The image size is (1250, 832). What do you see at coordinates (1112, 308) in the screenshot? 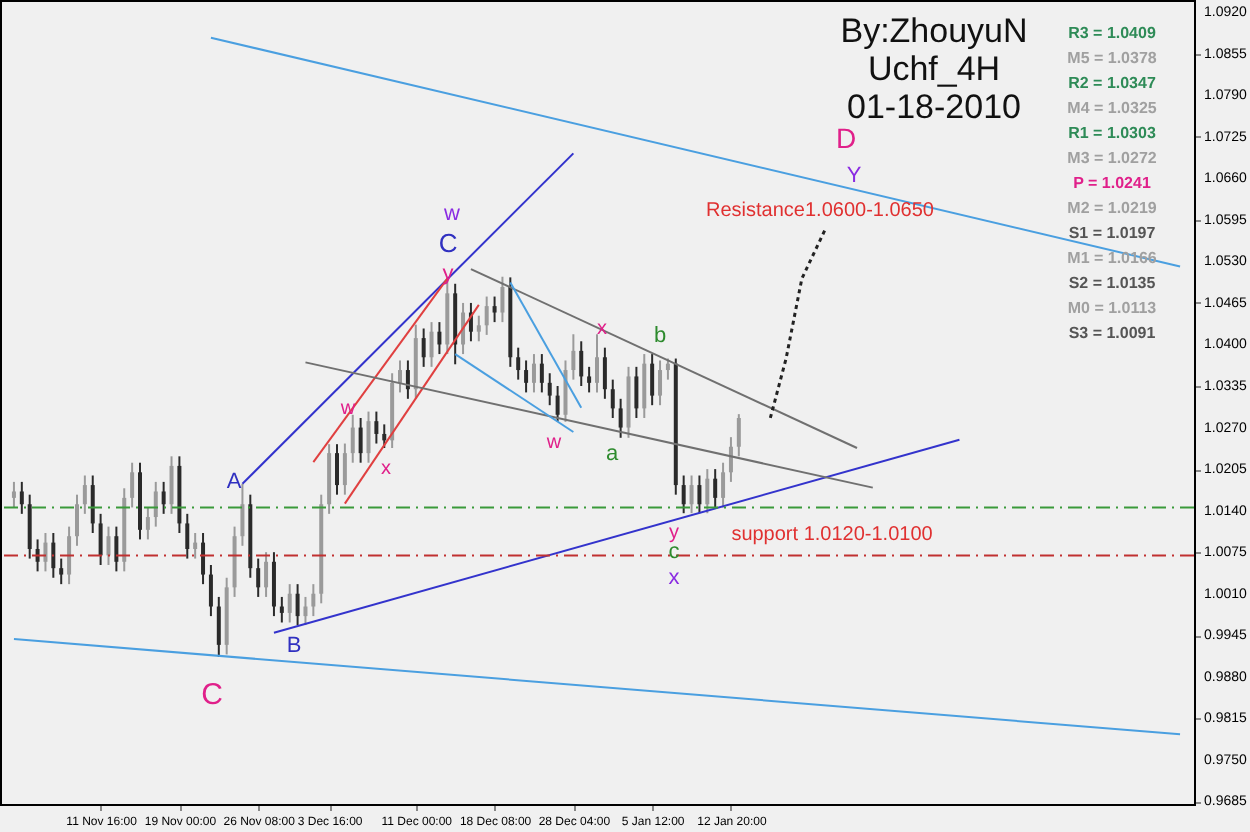
I see `annotation: M0 = 1.0113` at bounding box center [1112, 308].